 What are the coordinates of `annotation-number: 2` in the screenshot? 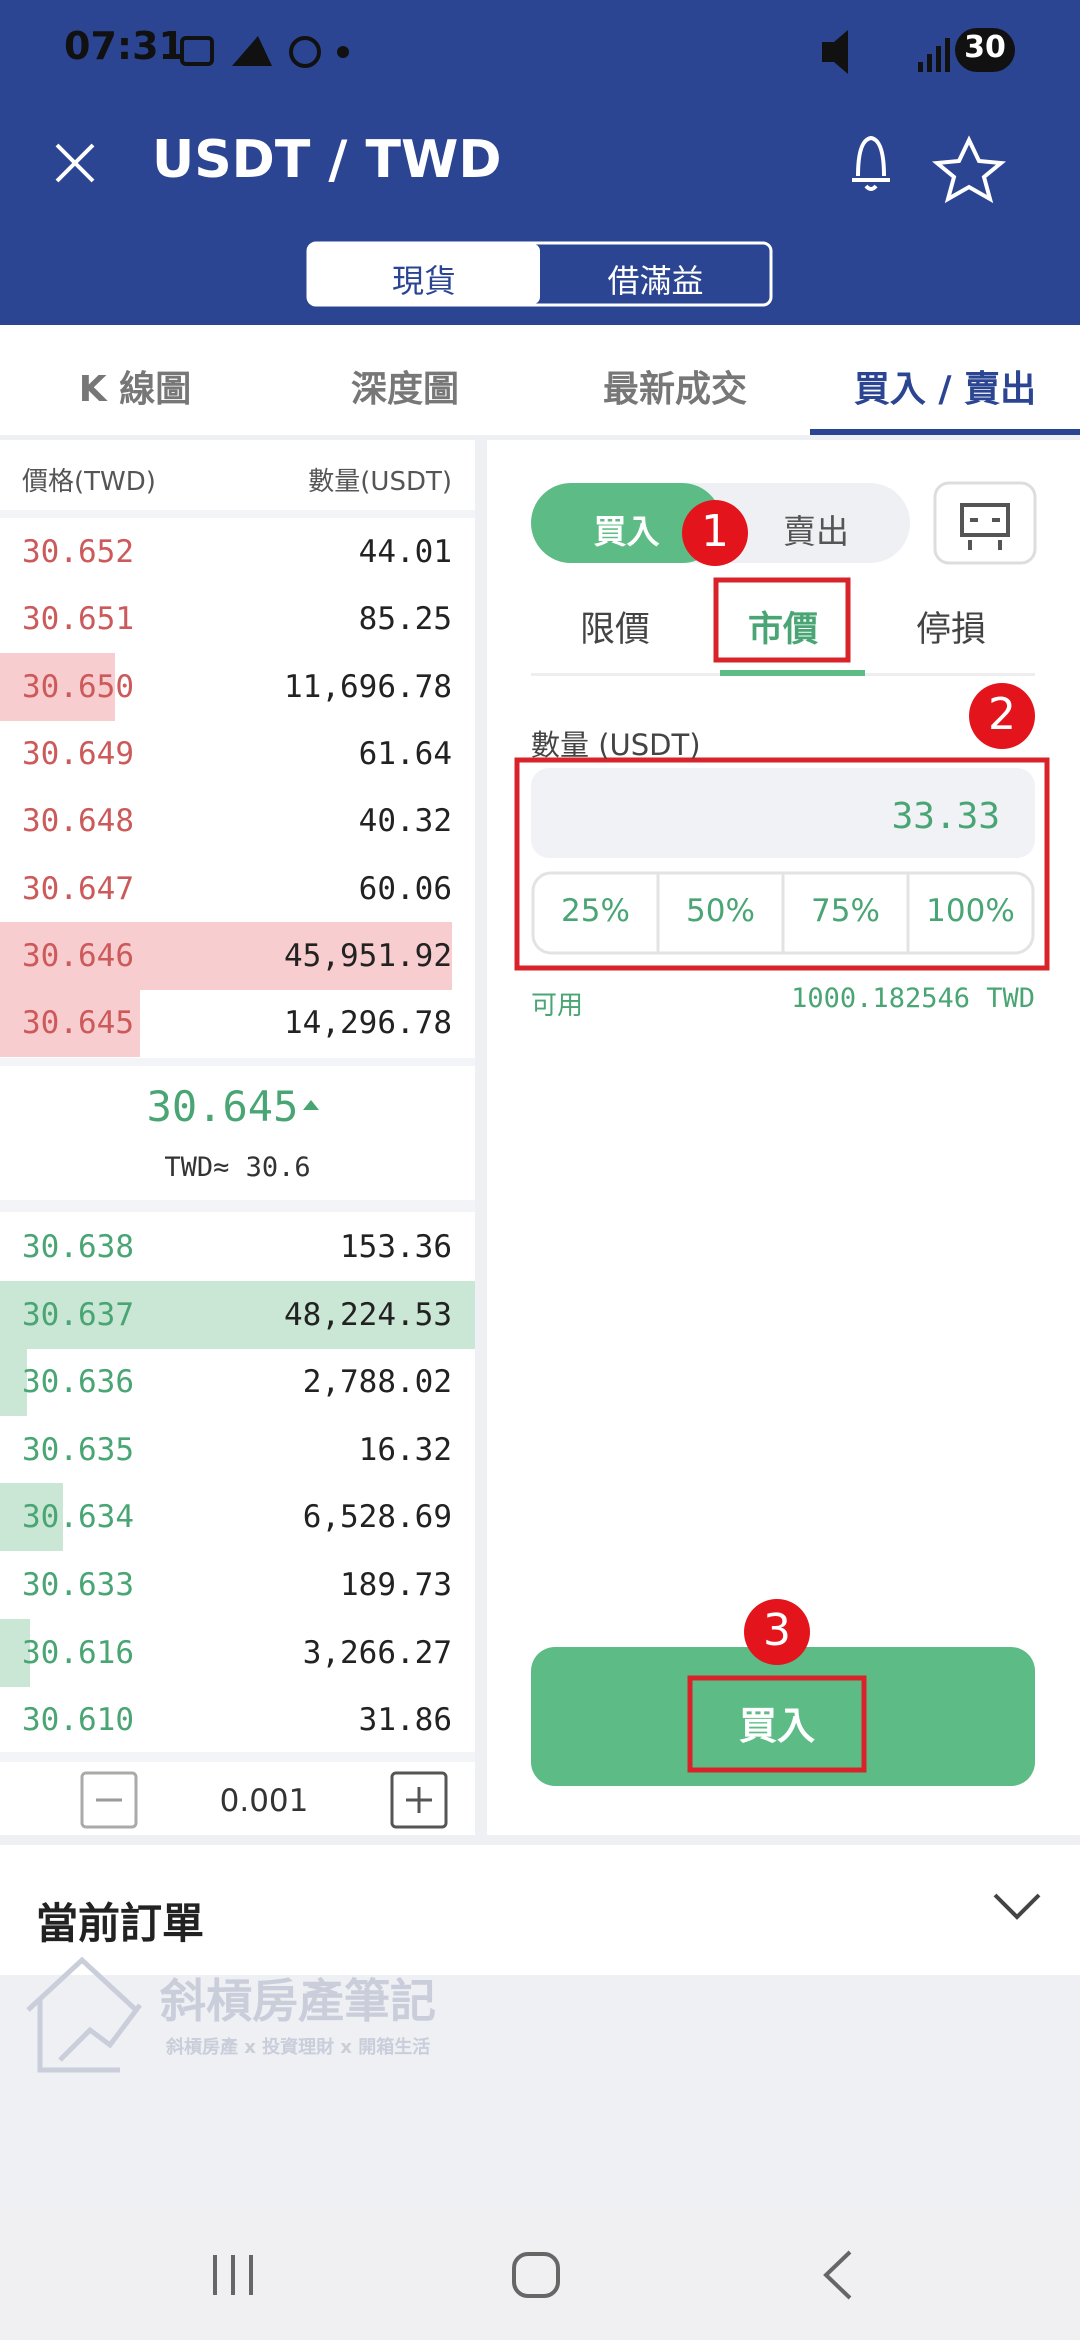 It's located at (1002, 714).